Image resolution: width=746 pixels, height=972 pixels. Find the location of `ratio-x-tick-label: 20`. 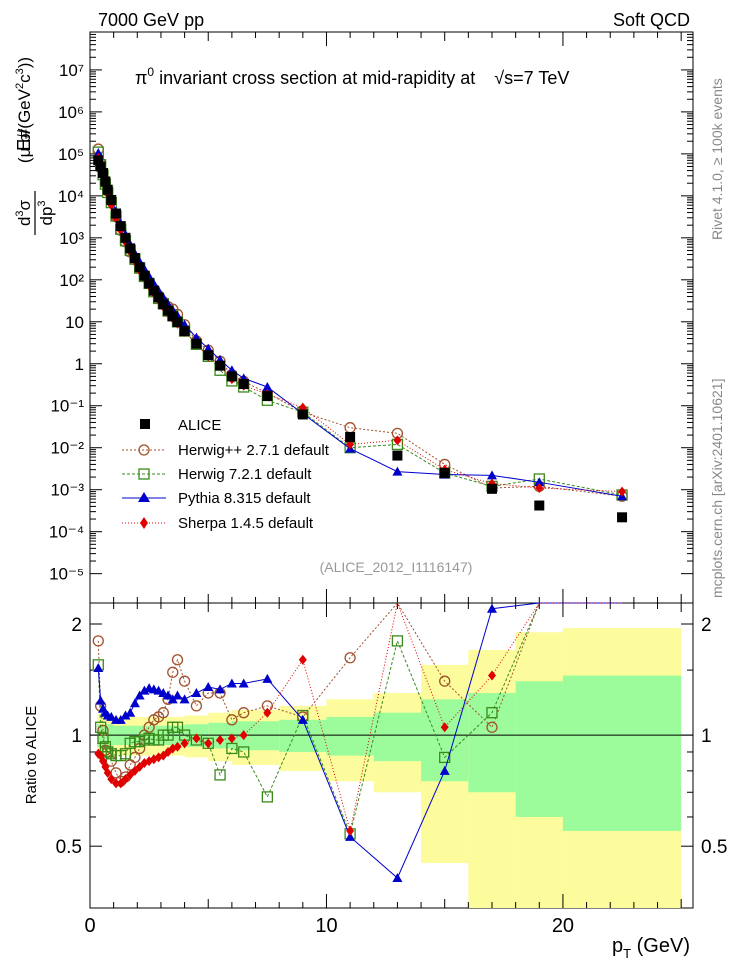

ratio-x-tick-label: 20 is located at coordinates (563, 926).